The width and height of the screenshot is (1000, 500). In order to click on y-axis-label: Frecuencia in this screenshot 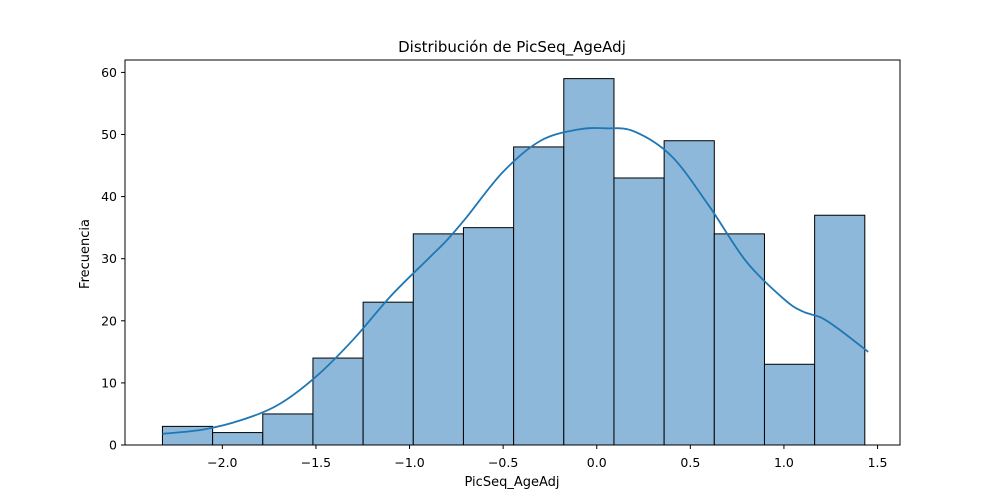, I will do `click(85, 254)`.